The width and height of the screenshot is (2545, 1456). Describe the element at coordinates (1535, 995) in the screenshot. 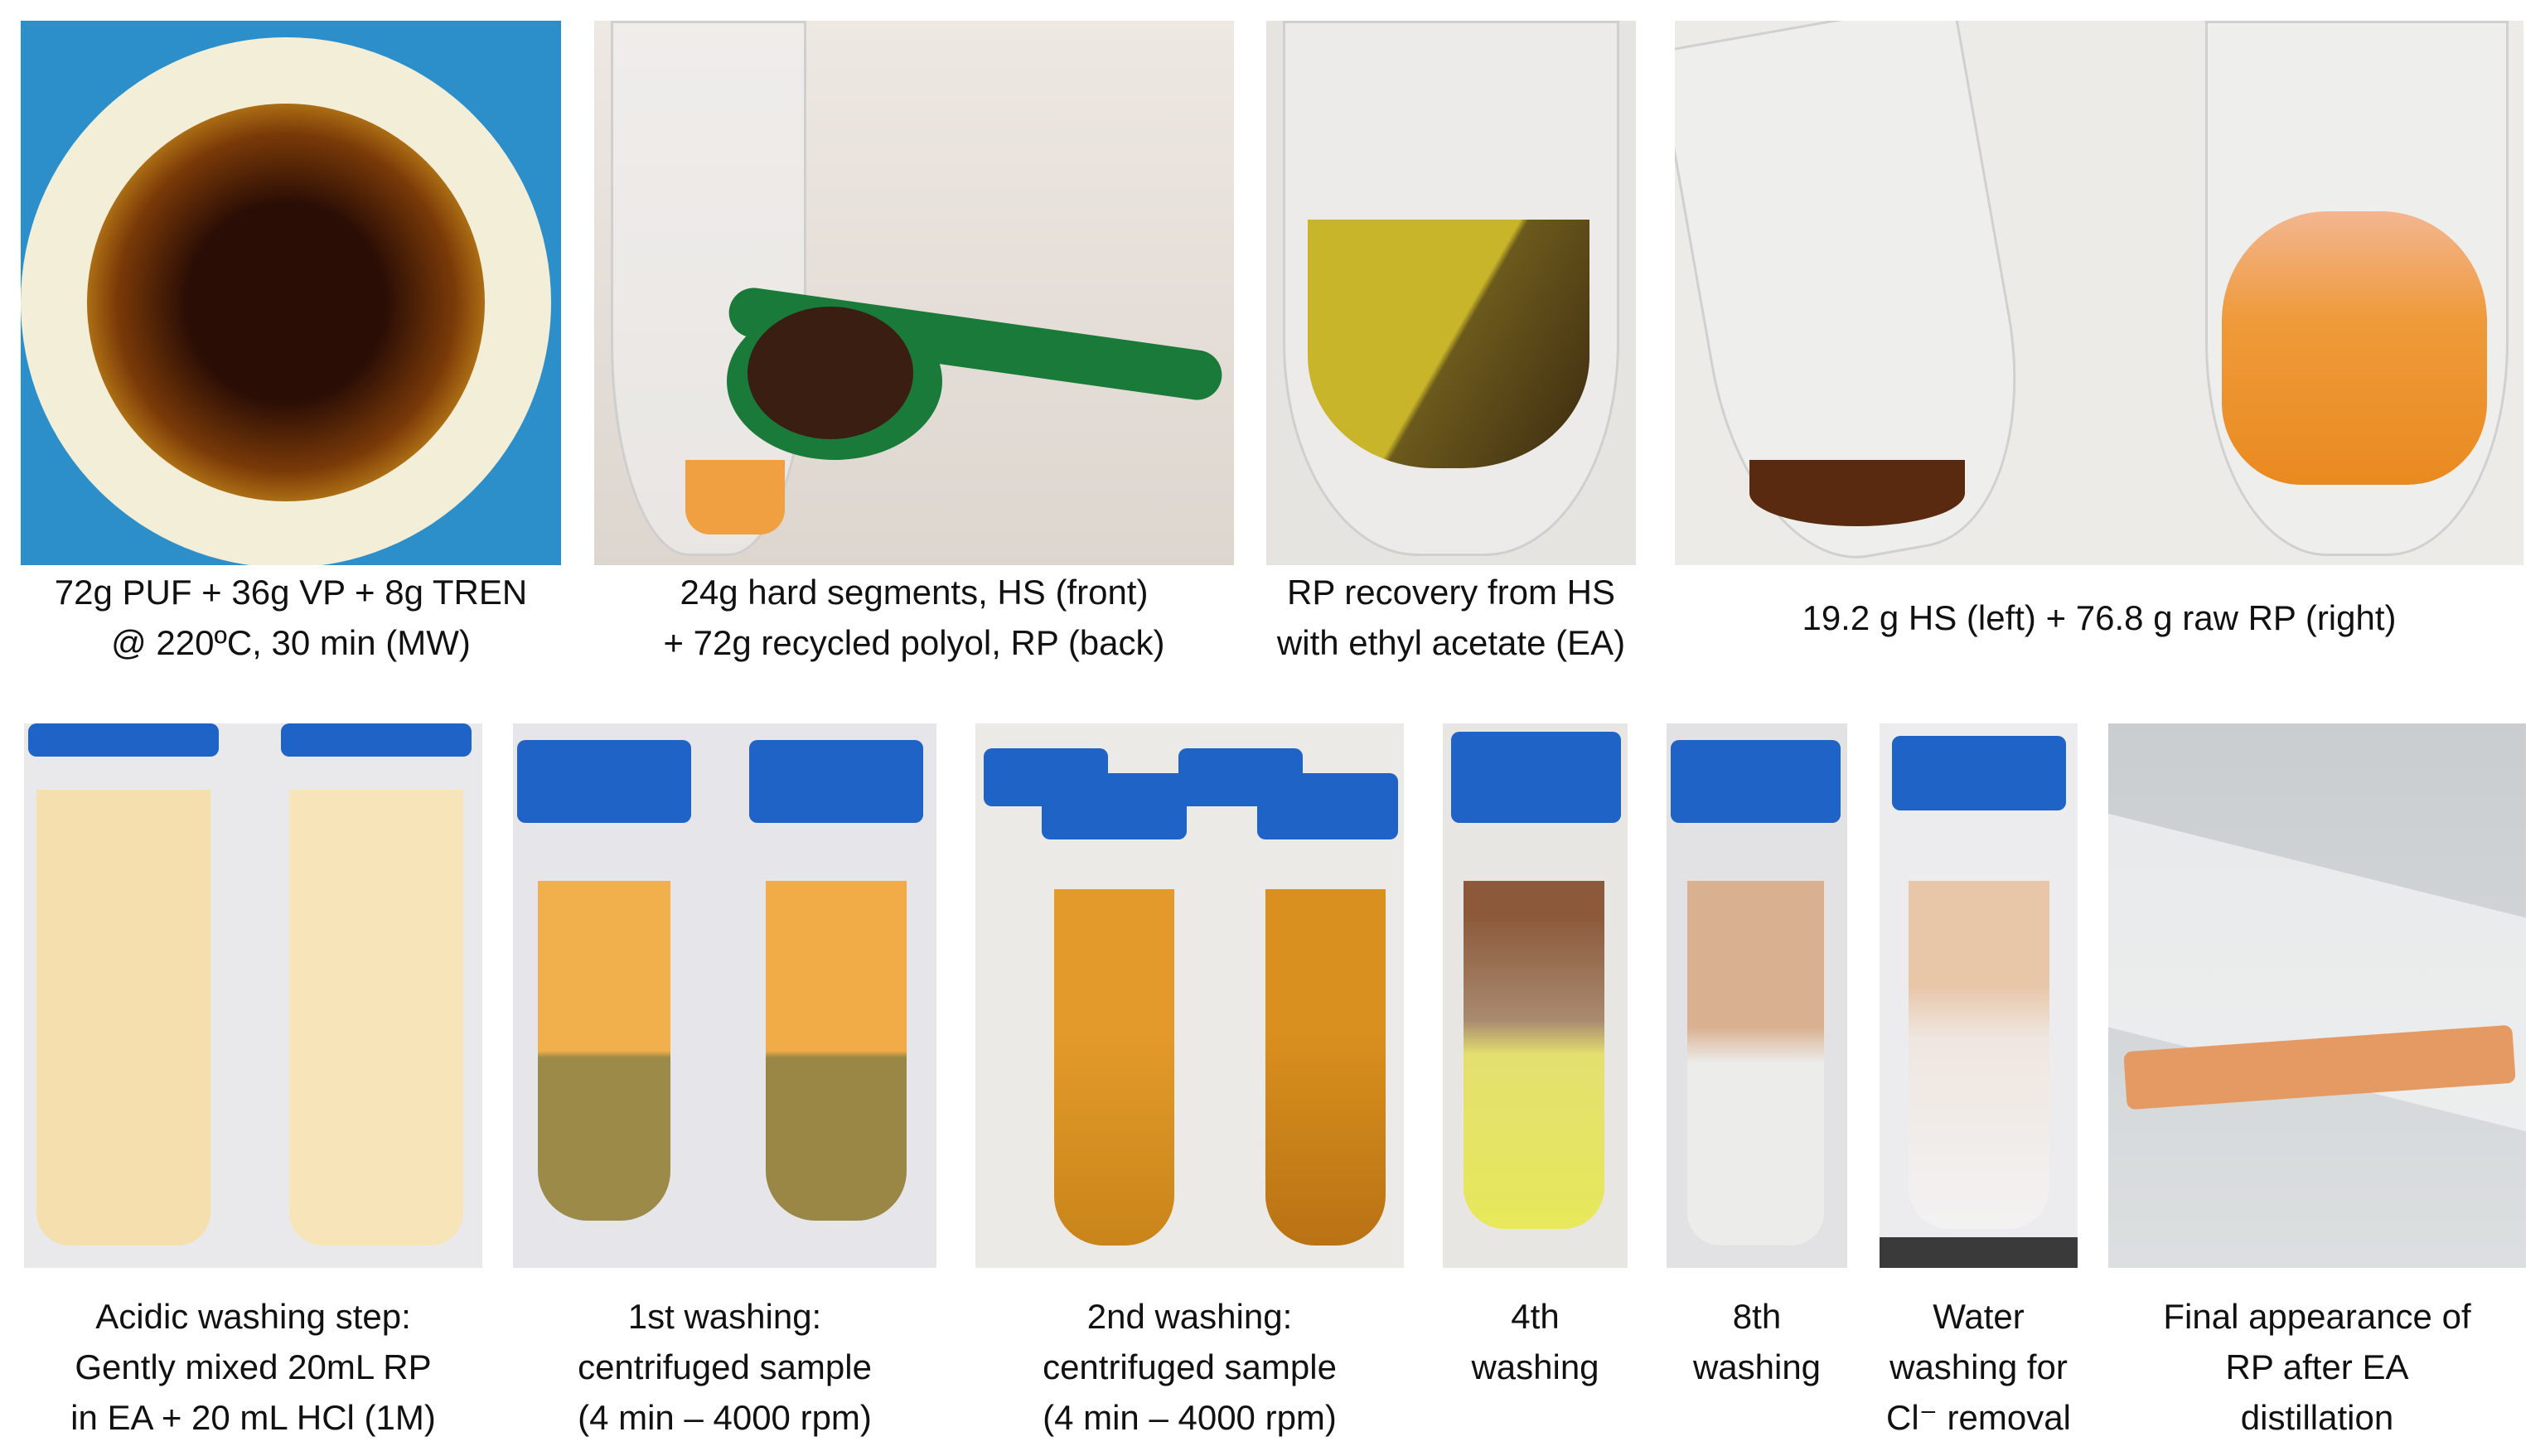

I see `photo-4th-wash` at that location.